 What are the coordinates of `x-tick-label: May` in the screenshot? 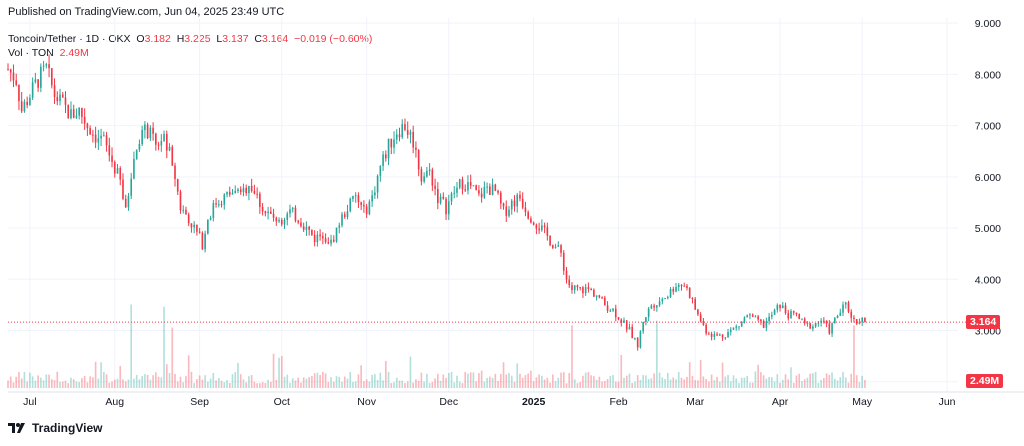 It's located at (862, 402).